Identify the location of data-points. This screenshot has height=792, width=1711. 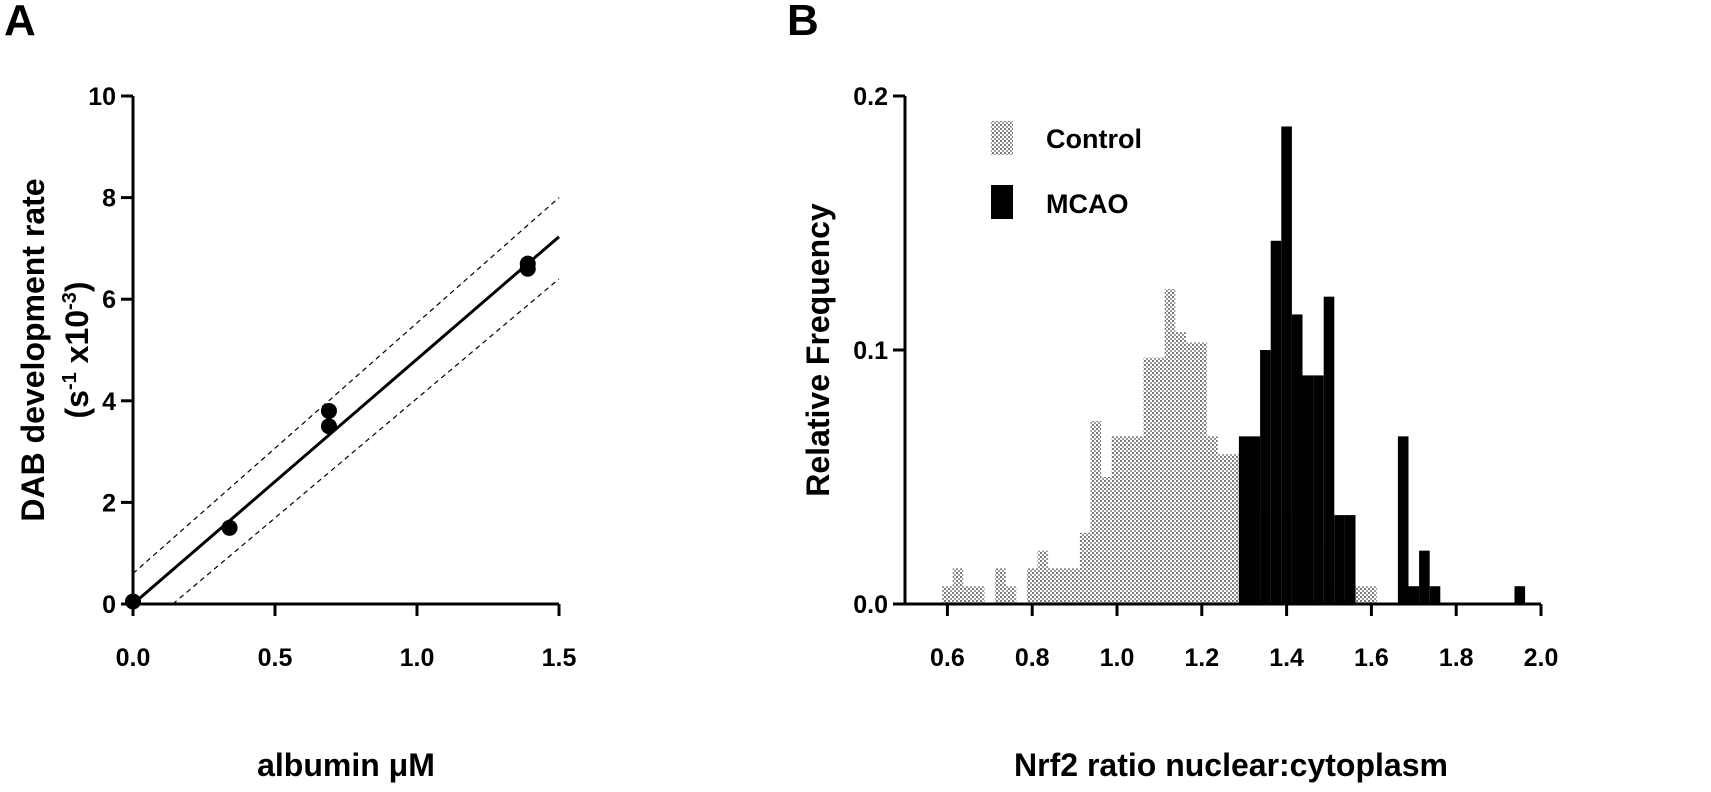
(330, 432).